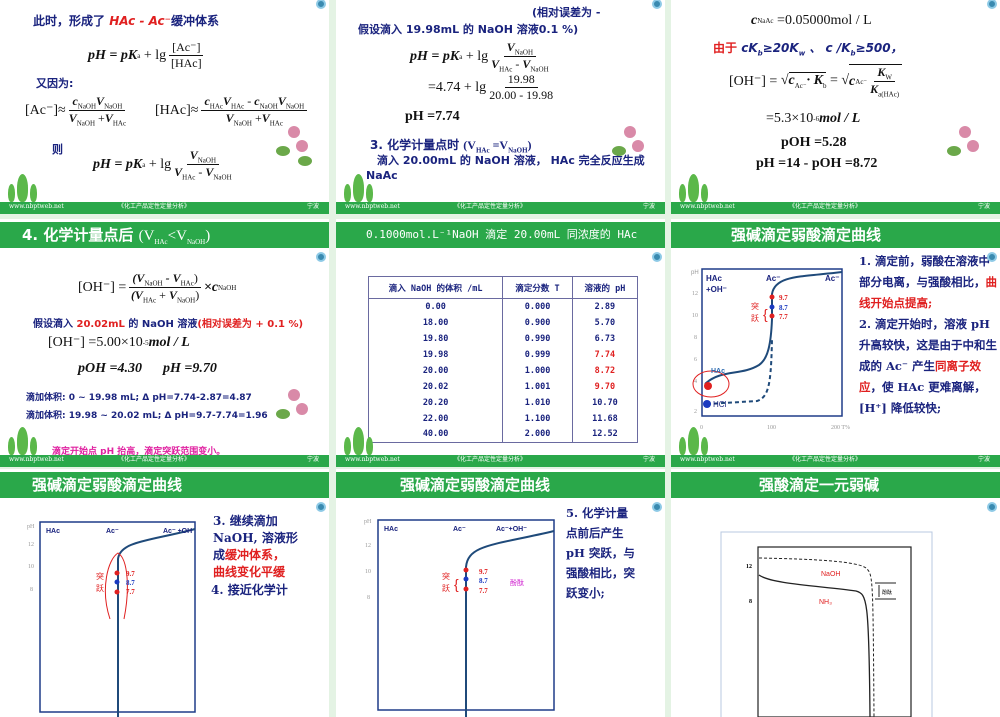 Image resolution: width=1000 pixels, height=717 pixels. Describe the element at coordinates (605, 287) in the screenshot. I see `col-header-ph: 溶液的 pH` at that location.